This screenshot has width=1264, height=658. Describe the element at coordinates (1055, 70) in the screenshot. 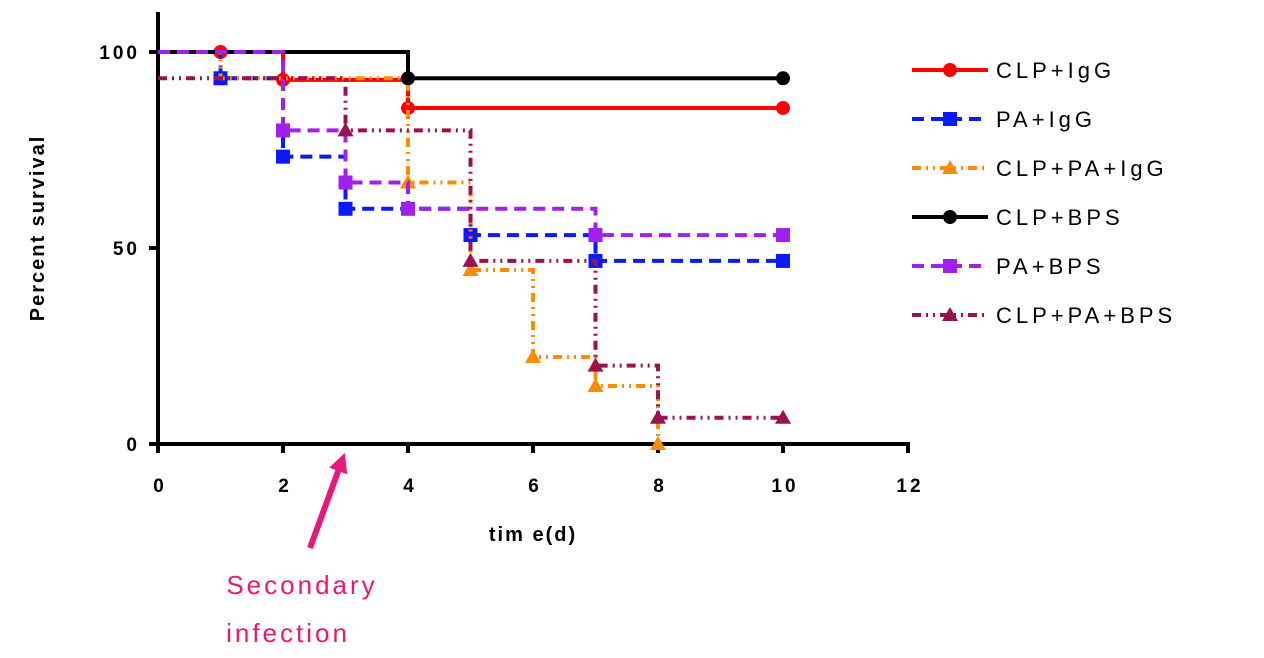

I see `legend-label: CLP+IgG` at that location.